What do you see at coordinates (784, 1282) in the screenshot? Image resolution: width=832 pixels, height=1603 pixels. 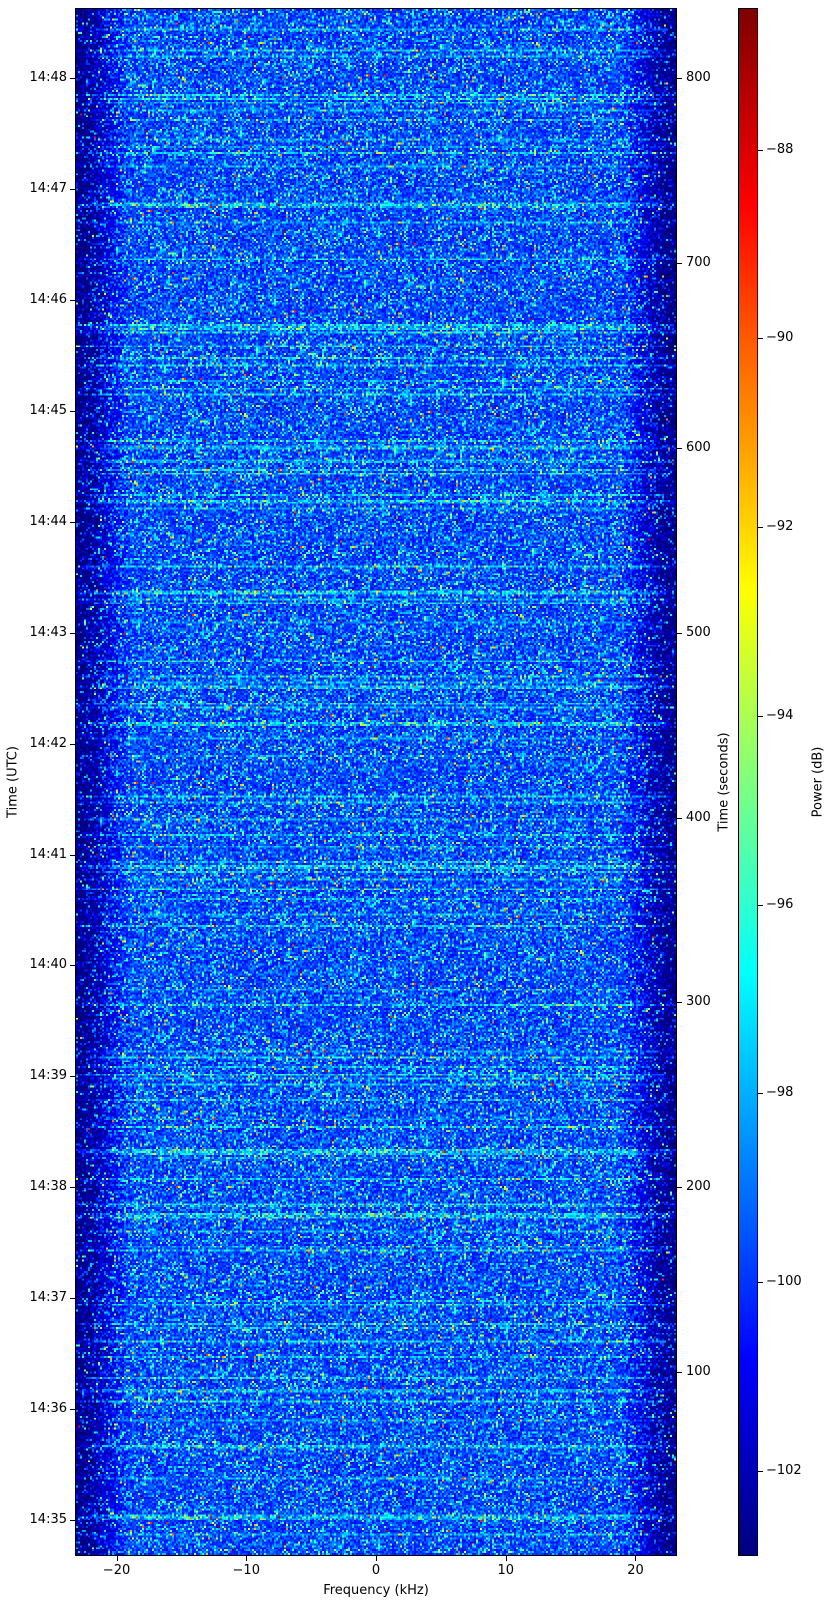 I see `colorbar-tick-label: −100` at bounding box center [784, 1282].